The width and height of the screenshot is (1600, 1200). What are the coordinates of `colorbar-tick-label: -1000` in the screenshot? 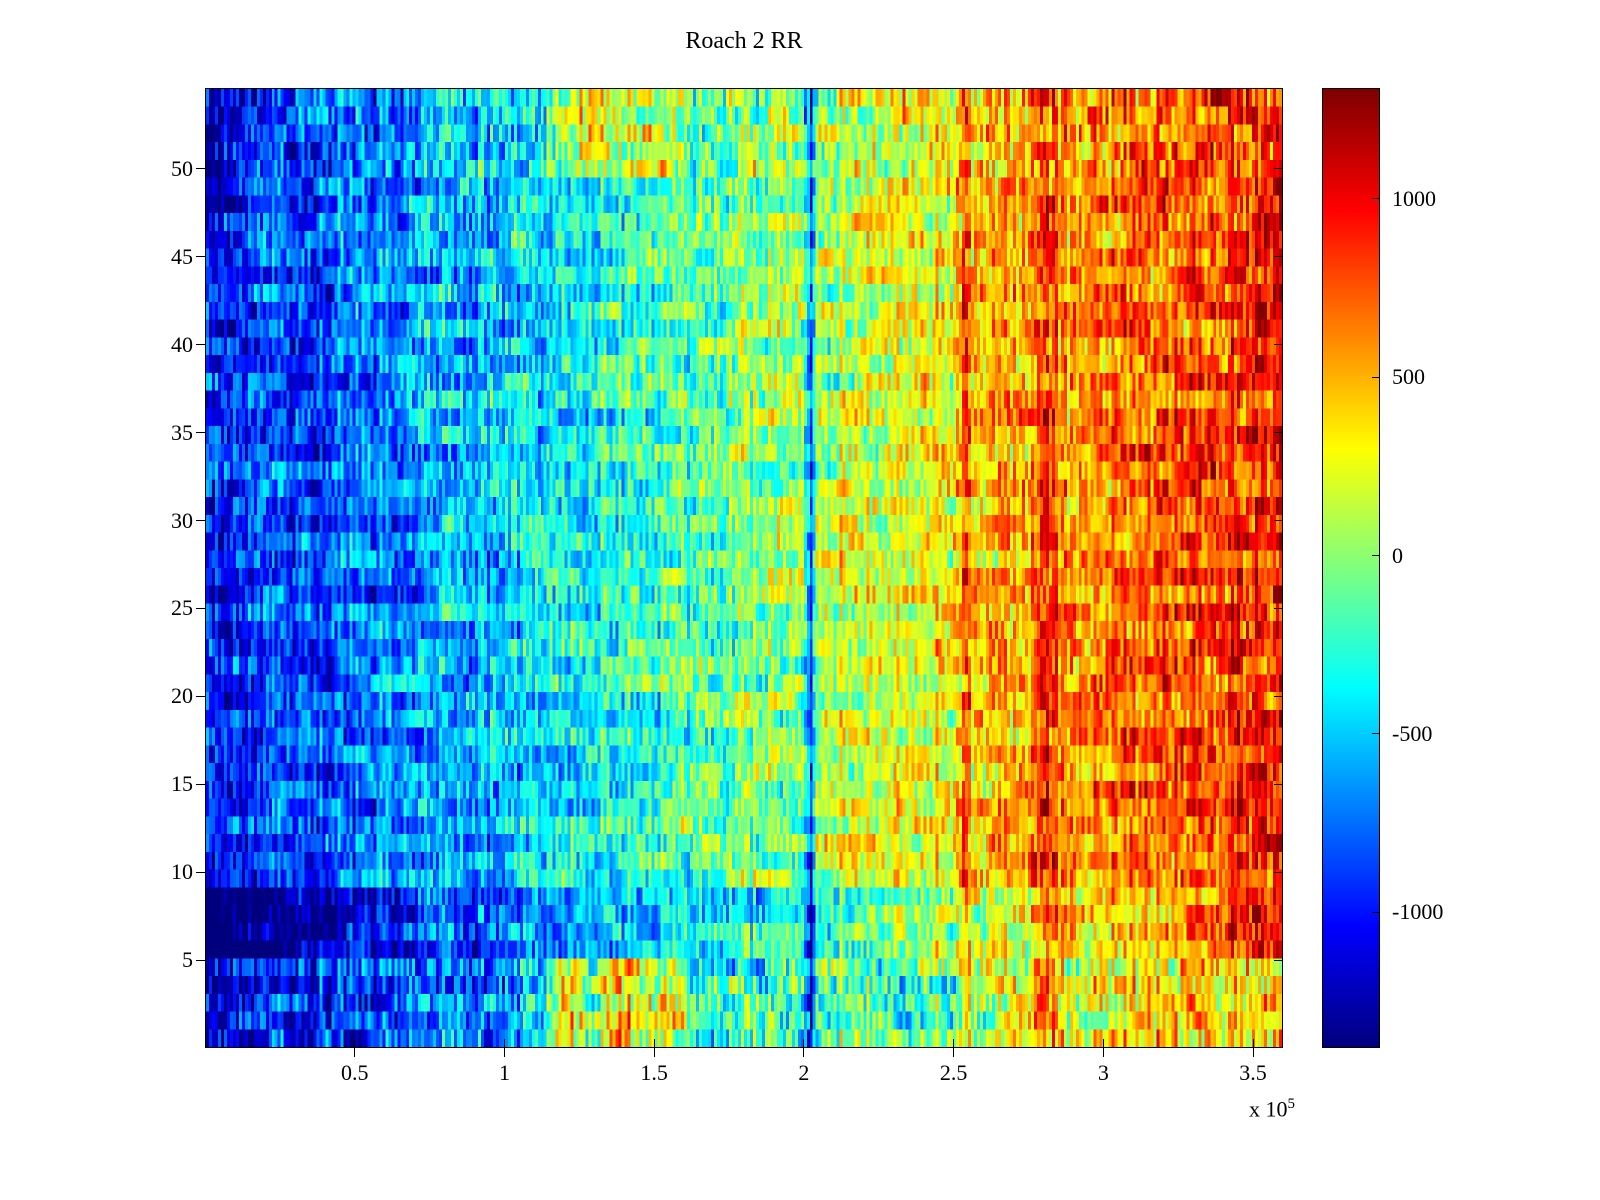 It's located at (1418, 912).